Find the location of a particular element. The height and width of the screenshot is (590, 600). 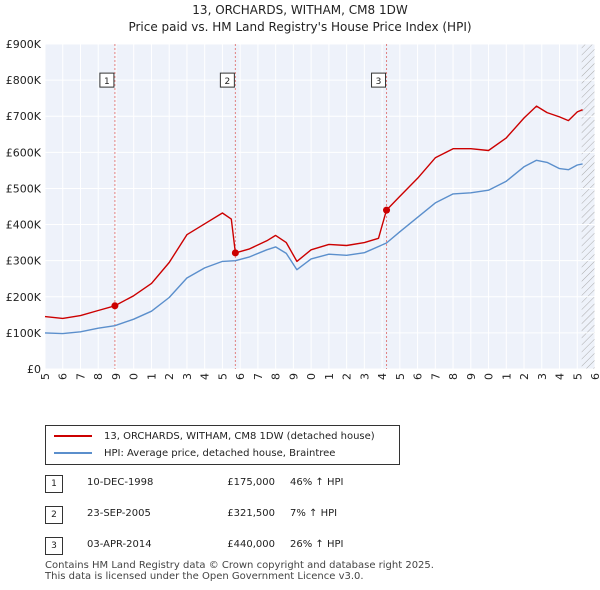

transaction-price: £321,500 is located at coordinates (251, 513).